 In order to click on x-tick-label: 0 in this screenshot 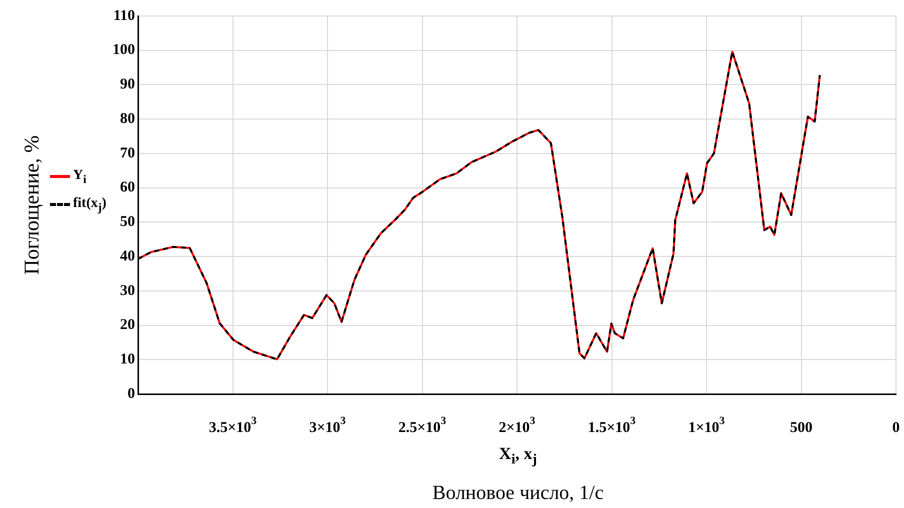, I will do `click(896, 428)`.